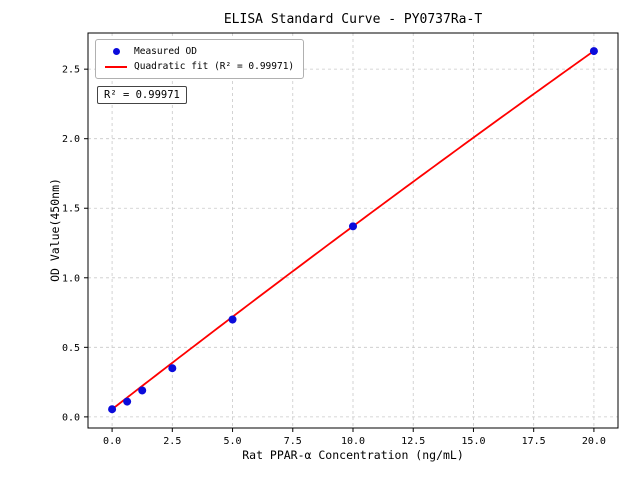 This screenshot has width=640, height=480. I want to click on y-tick-label: 2.0, so click(71, 139).